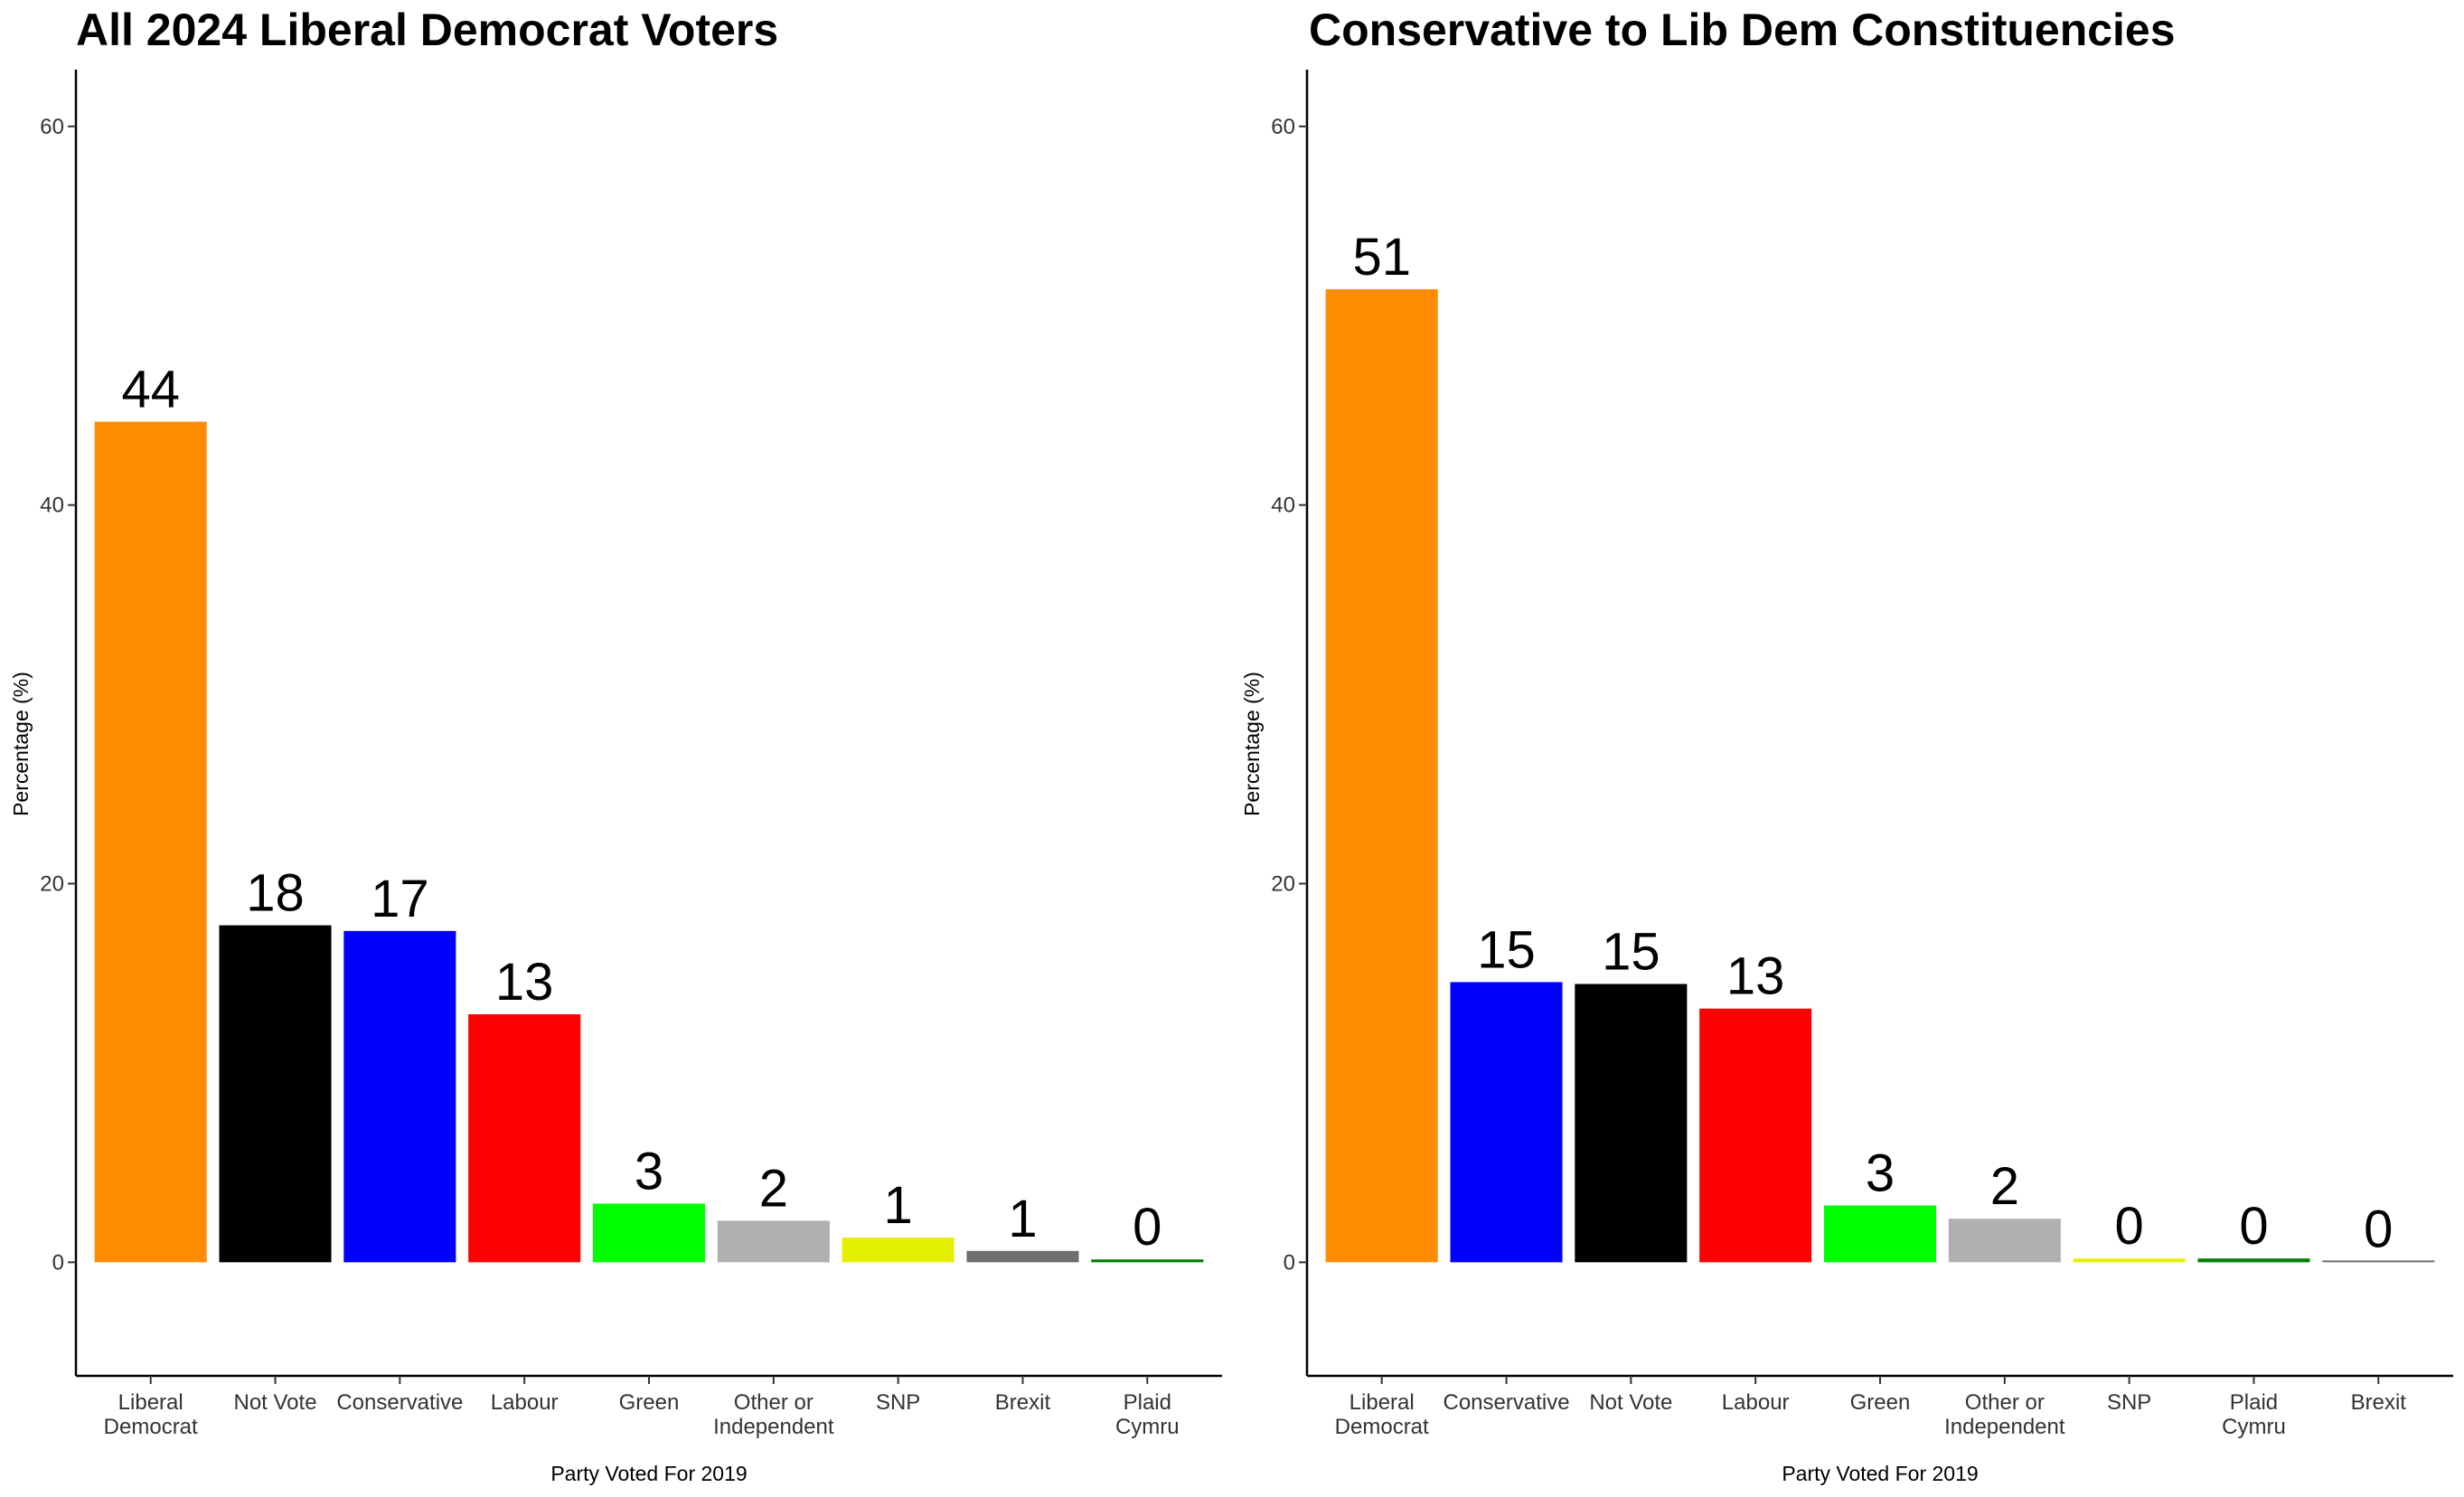 This screenshot has width=2464, height=1497. Describe the element at coordinates (150, 390) in the screenshot. I see `data-label: 44` at that location.